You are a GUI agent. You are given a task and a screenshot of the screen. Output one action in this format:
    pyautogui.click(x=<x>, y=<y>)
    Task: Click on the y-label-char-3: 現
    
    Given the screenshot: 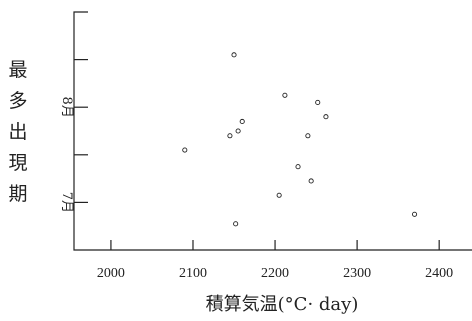 What is the action you would take?
    pyautogui.click(x=17, y=163)
    